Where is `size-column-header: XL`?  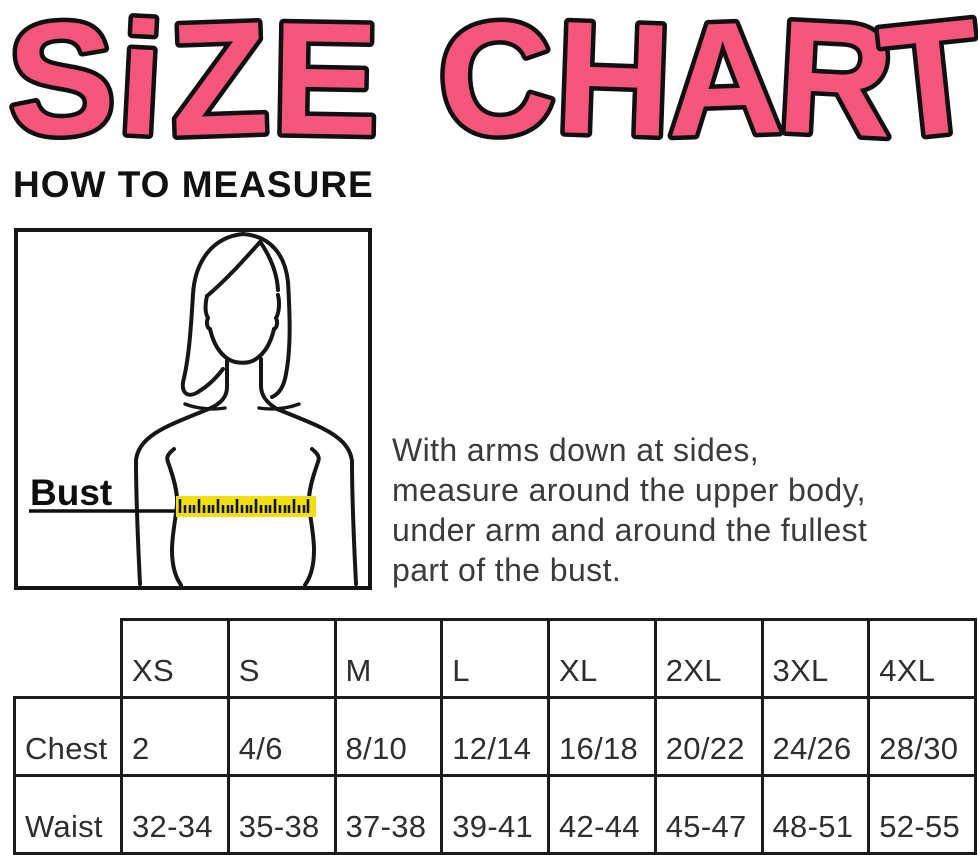 size-column-header: XL is located at coordinates (602, 658).